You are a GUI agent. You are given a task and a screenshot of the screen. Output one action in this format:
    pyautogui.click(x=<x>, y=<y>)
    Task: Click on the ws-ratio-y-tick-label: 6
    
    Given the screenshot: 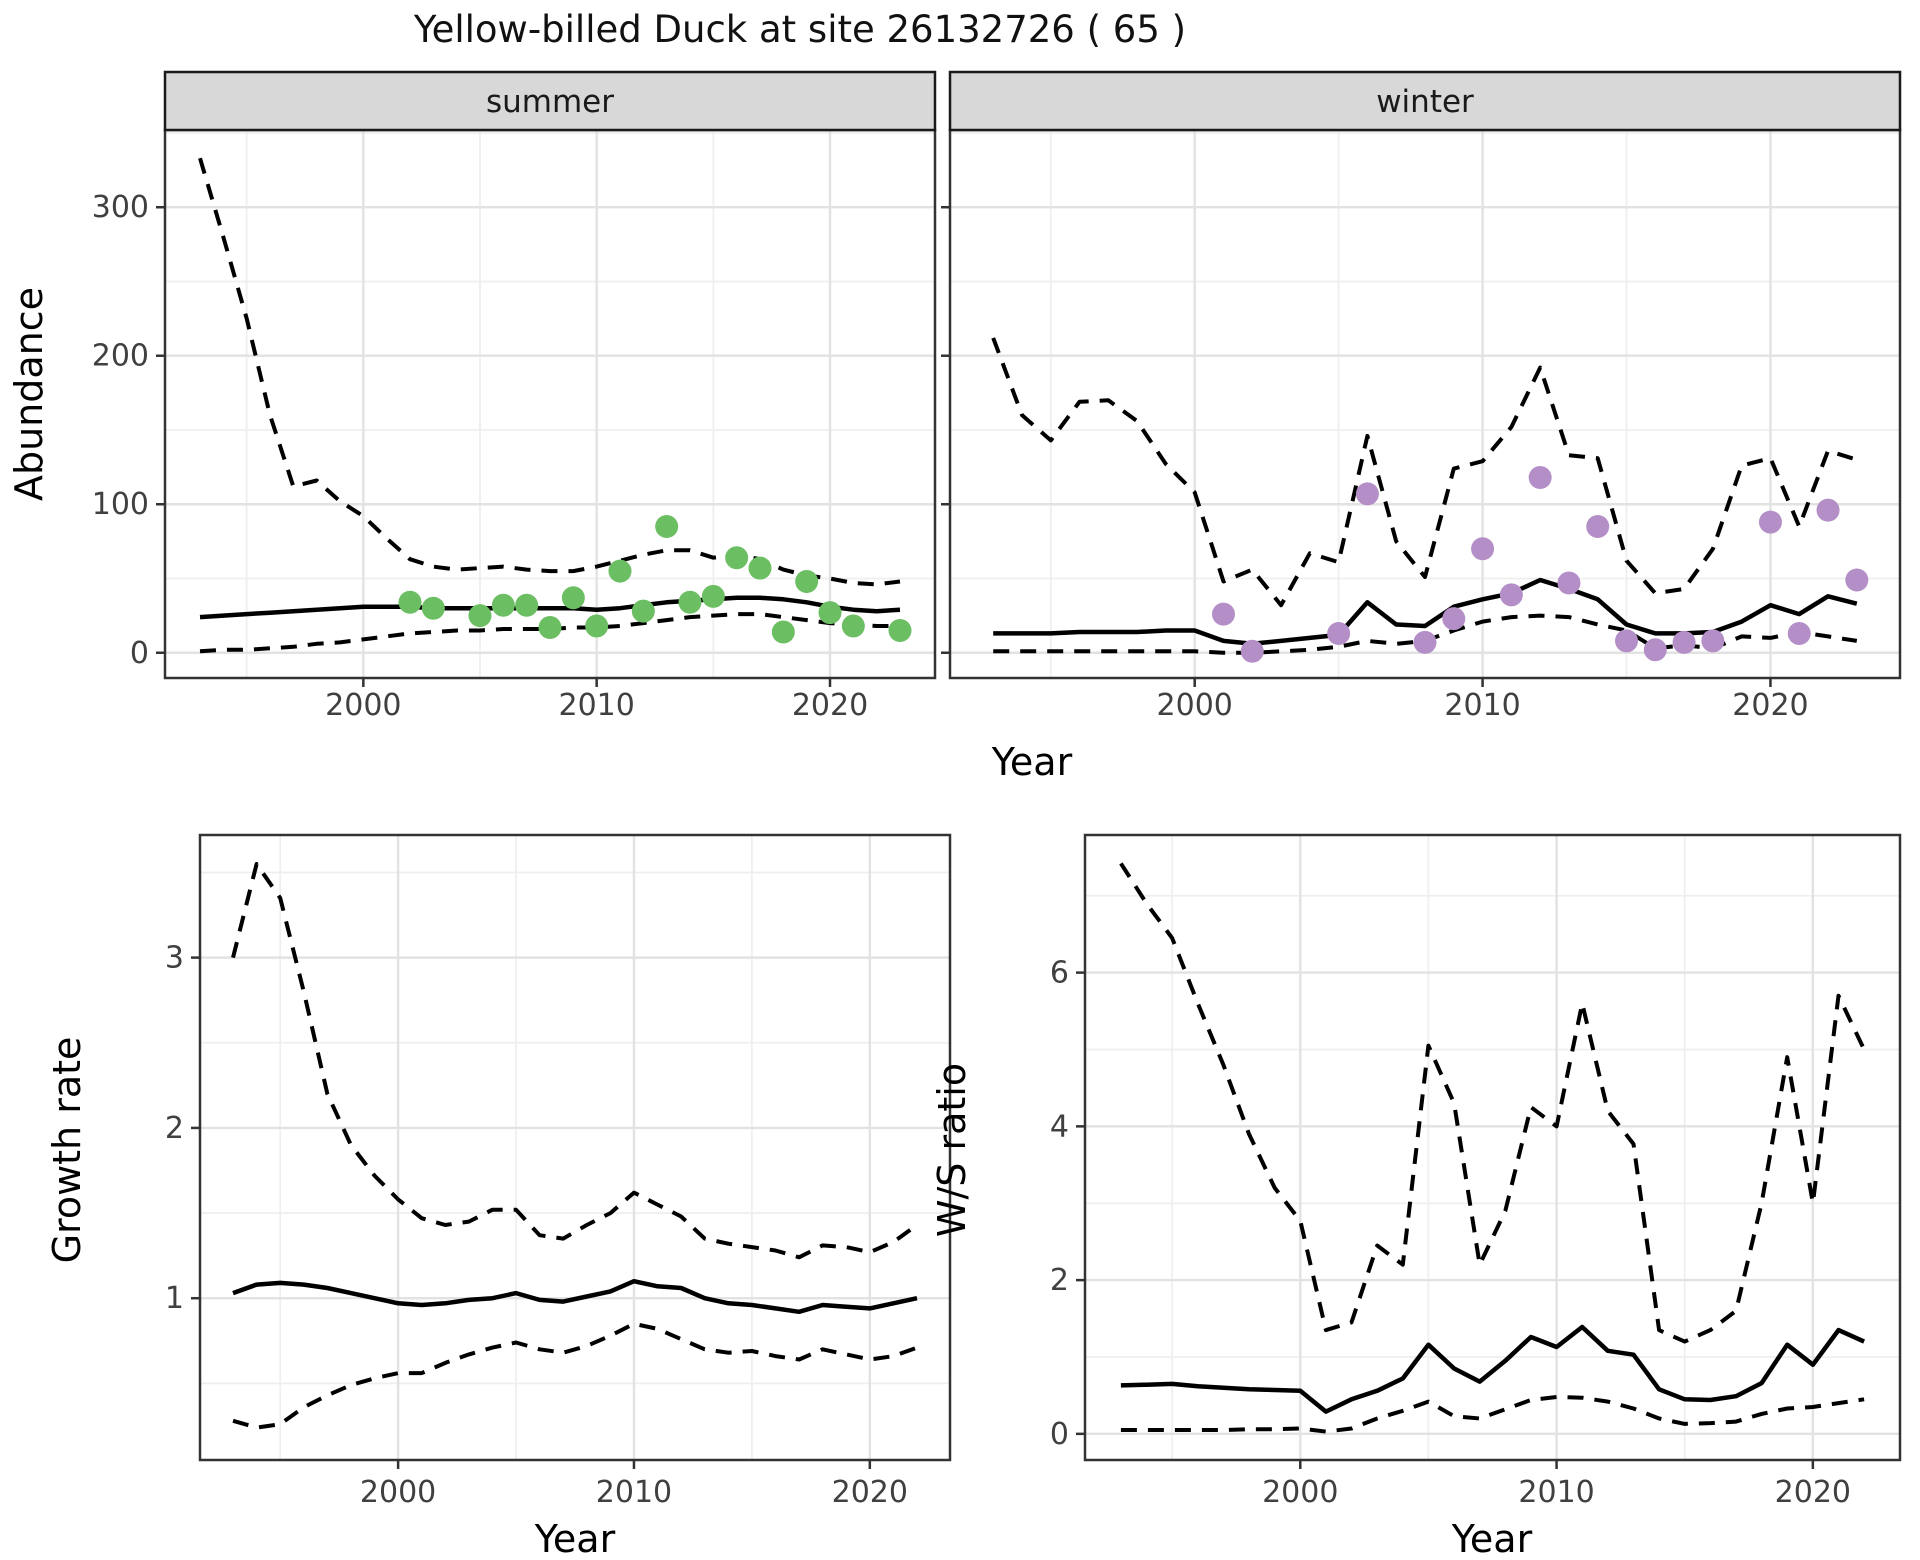 What is the action you would take?
    pyautogui.click(x=1059, y=973)
    